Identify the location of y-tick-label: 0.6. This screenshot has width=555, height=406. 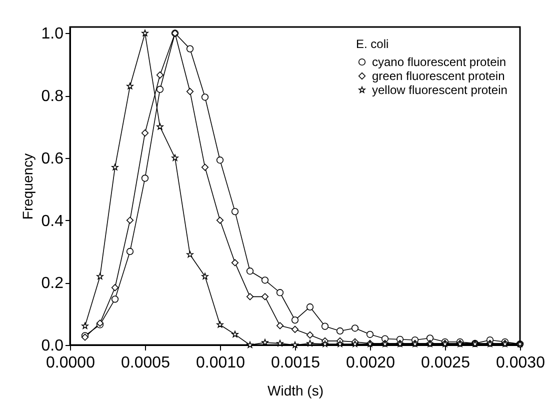
(52, 159).